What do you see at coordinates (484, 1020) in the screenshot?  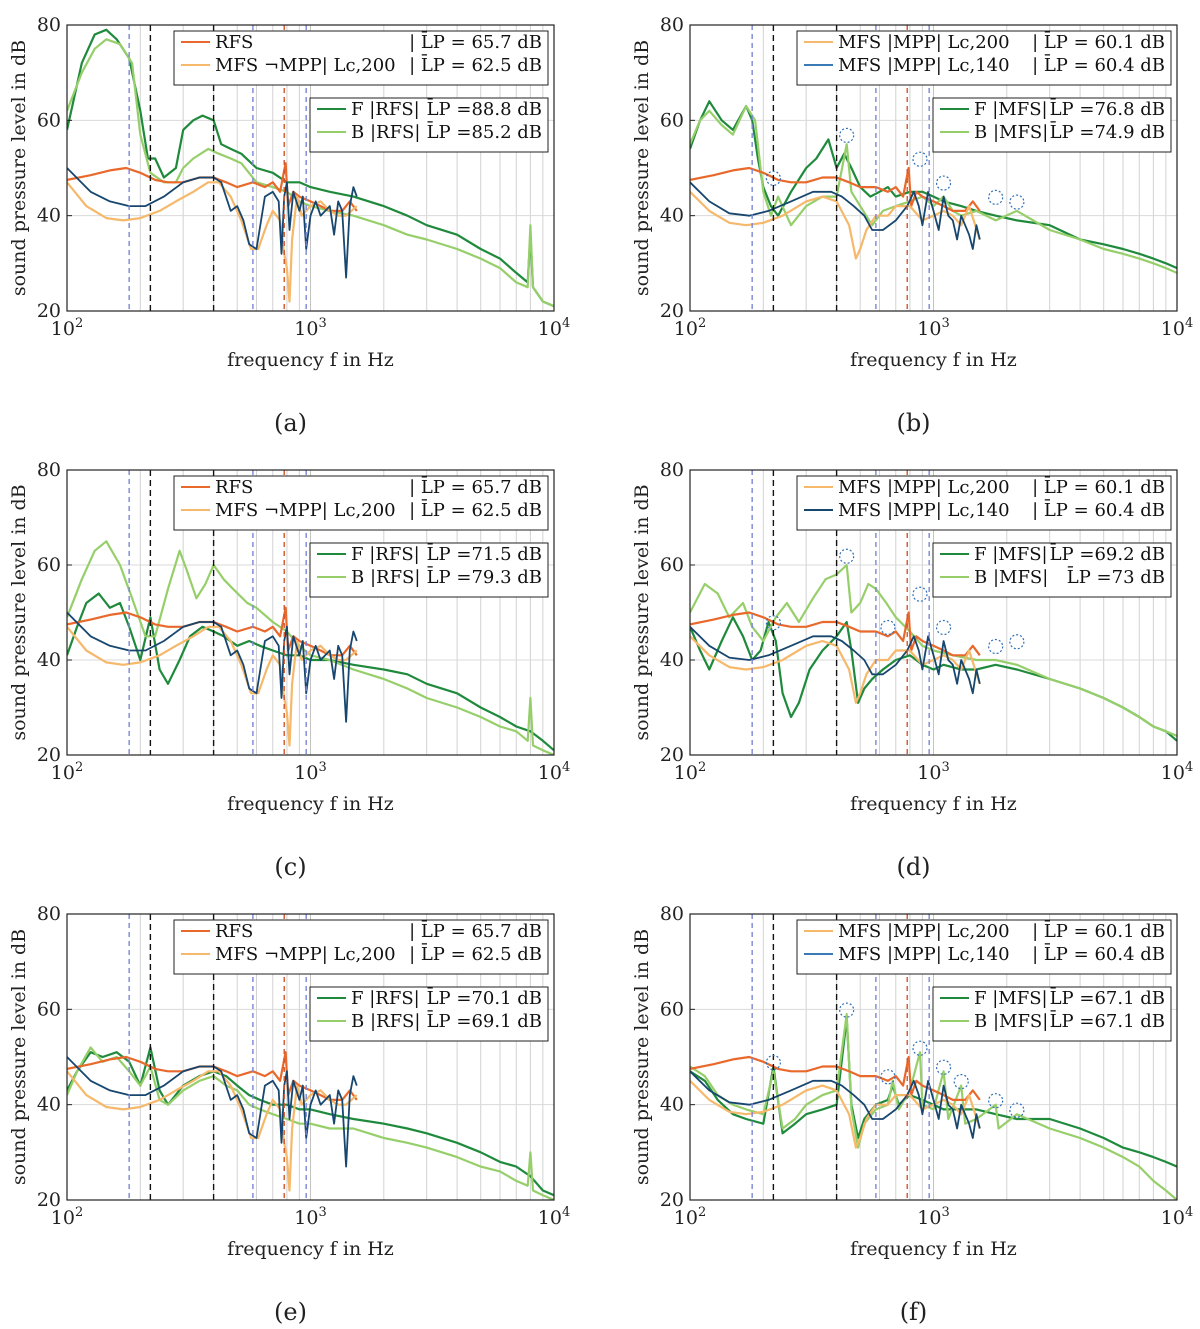 I see `legend-value: L̄P =69.1 dB` at bounding box center [484, 1020].